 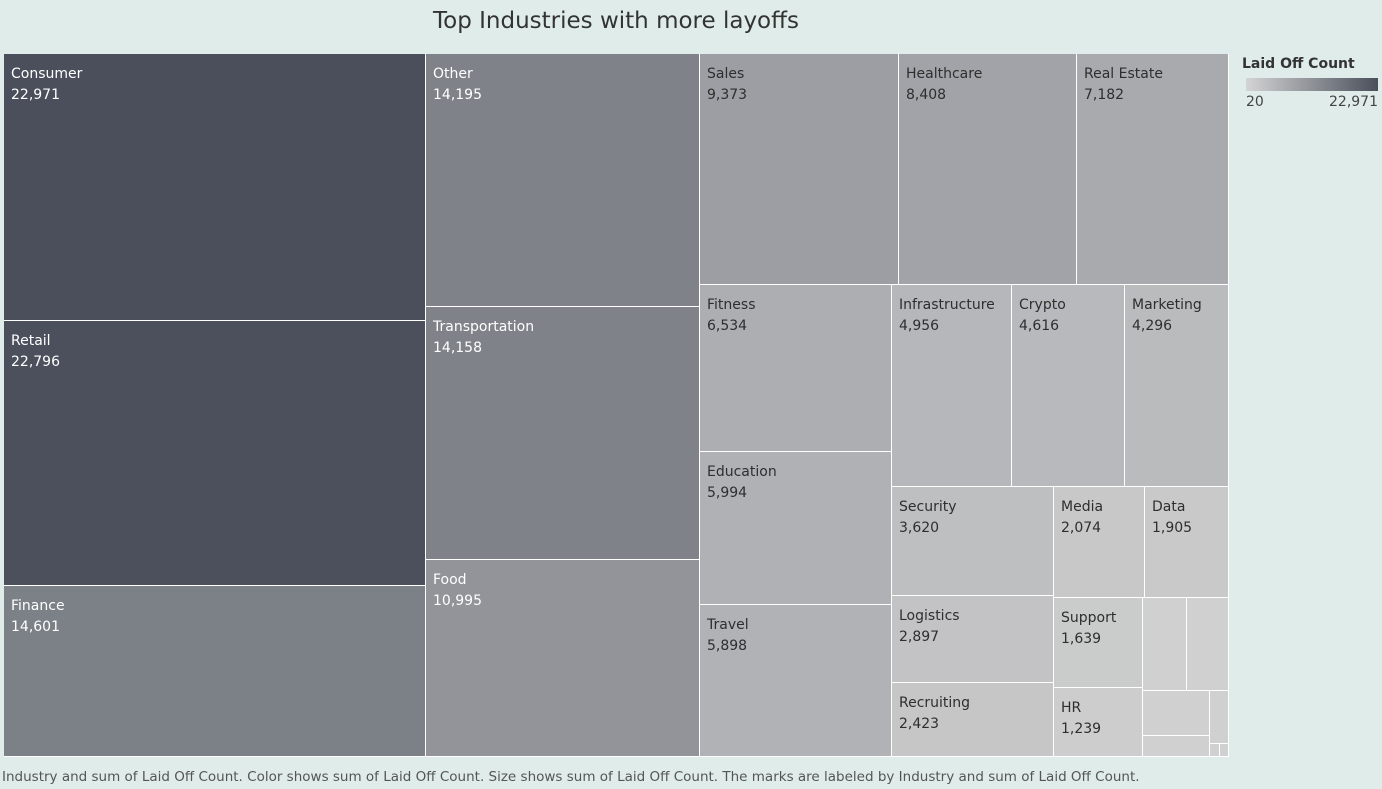 I want to click on tile-industry-name: Data, so click(x=1169, y=507).